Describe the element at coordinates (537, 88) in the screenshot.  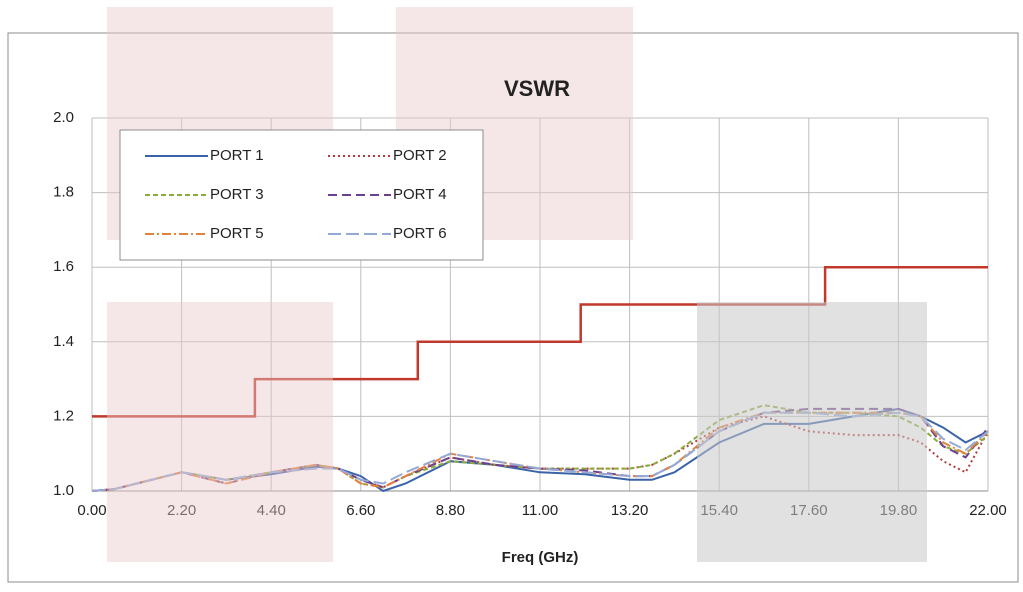
I see `chart-title: VSWR` at that location.